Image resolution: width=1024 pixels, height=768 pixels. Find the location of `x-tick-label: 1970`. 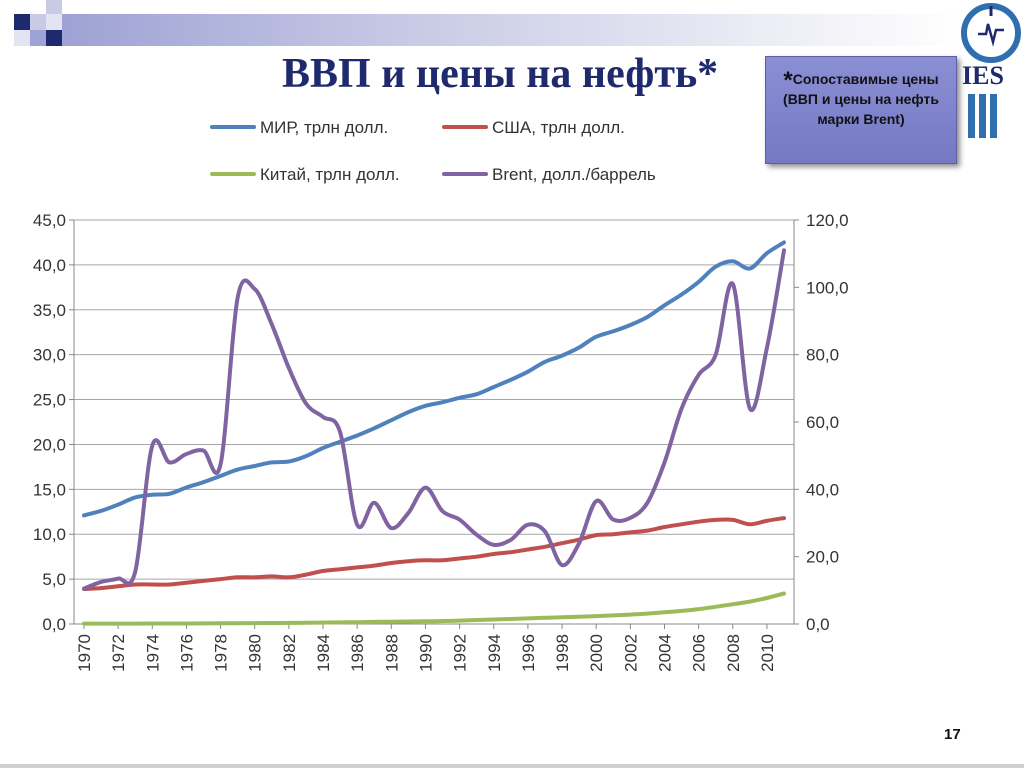

x-tick-label: 1970 is located at coordinates (84, 653).